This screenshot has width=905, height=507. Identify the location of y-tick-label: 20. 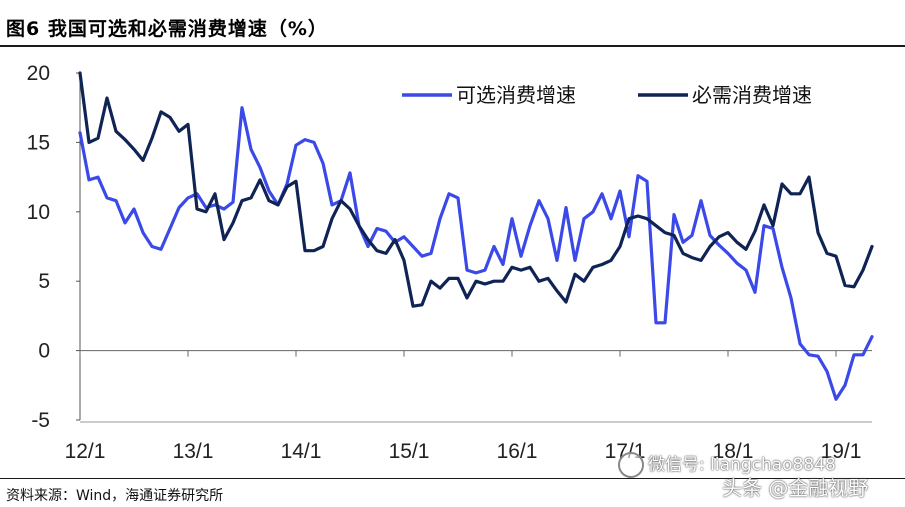
(38, 73).